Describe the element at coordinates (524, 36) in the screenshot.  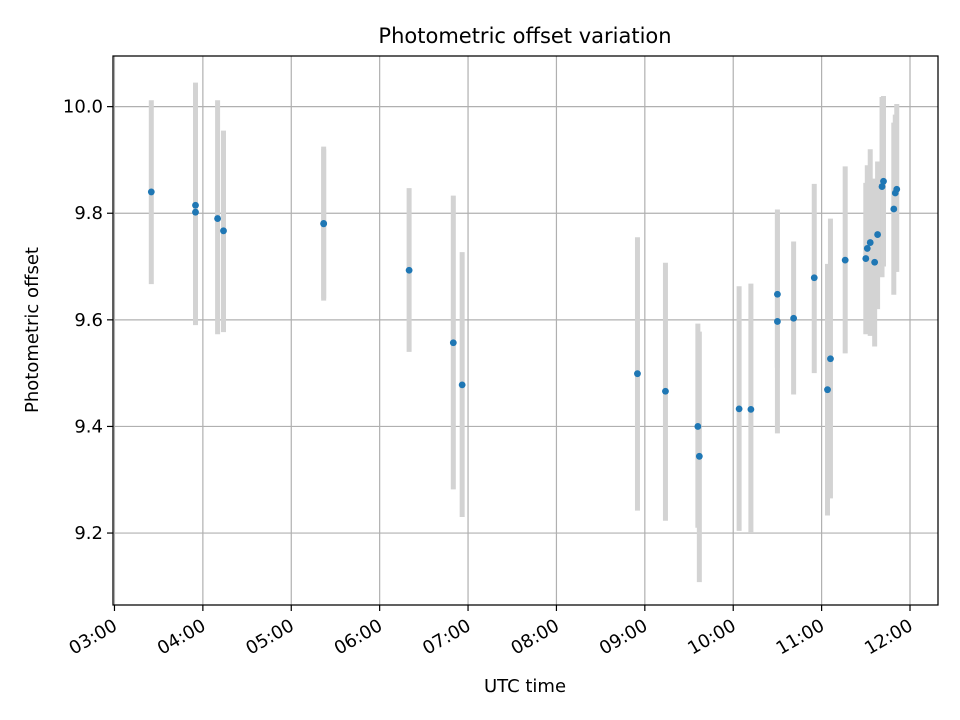
I see `chart-title: Photometric offset variation` at that location.